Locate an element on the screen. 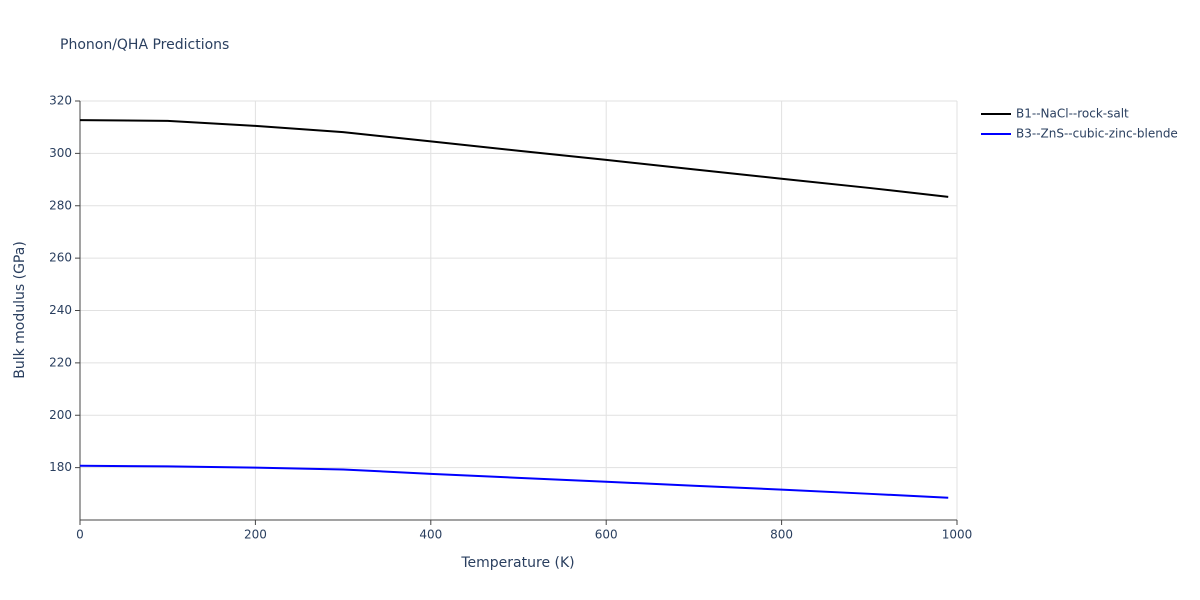  legend-label: B1--NaCl--rock-salt is located at coordinates (1072, 114).